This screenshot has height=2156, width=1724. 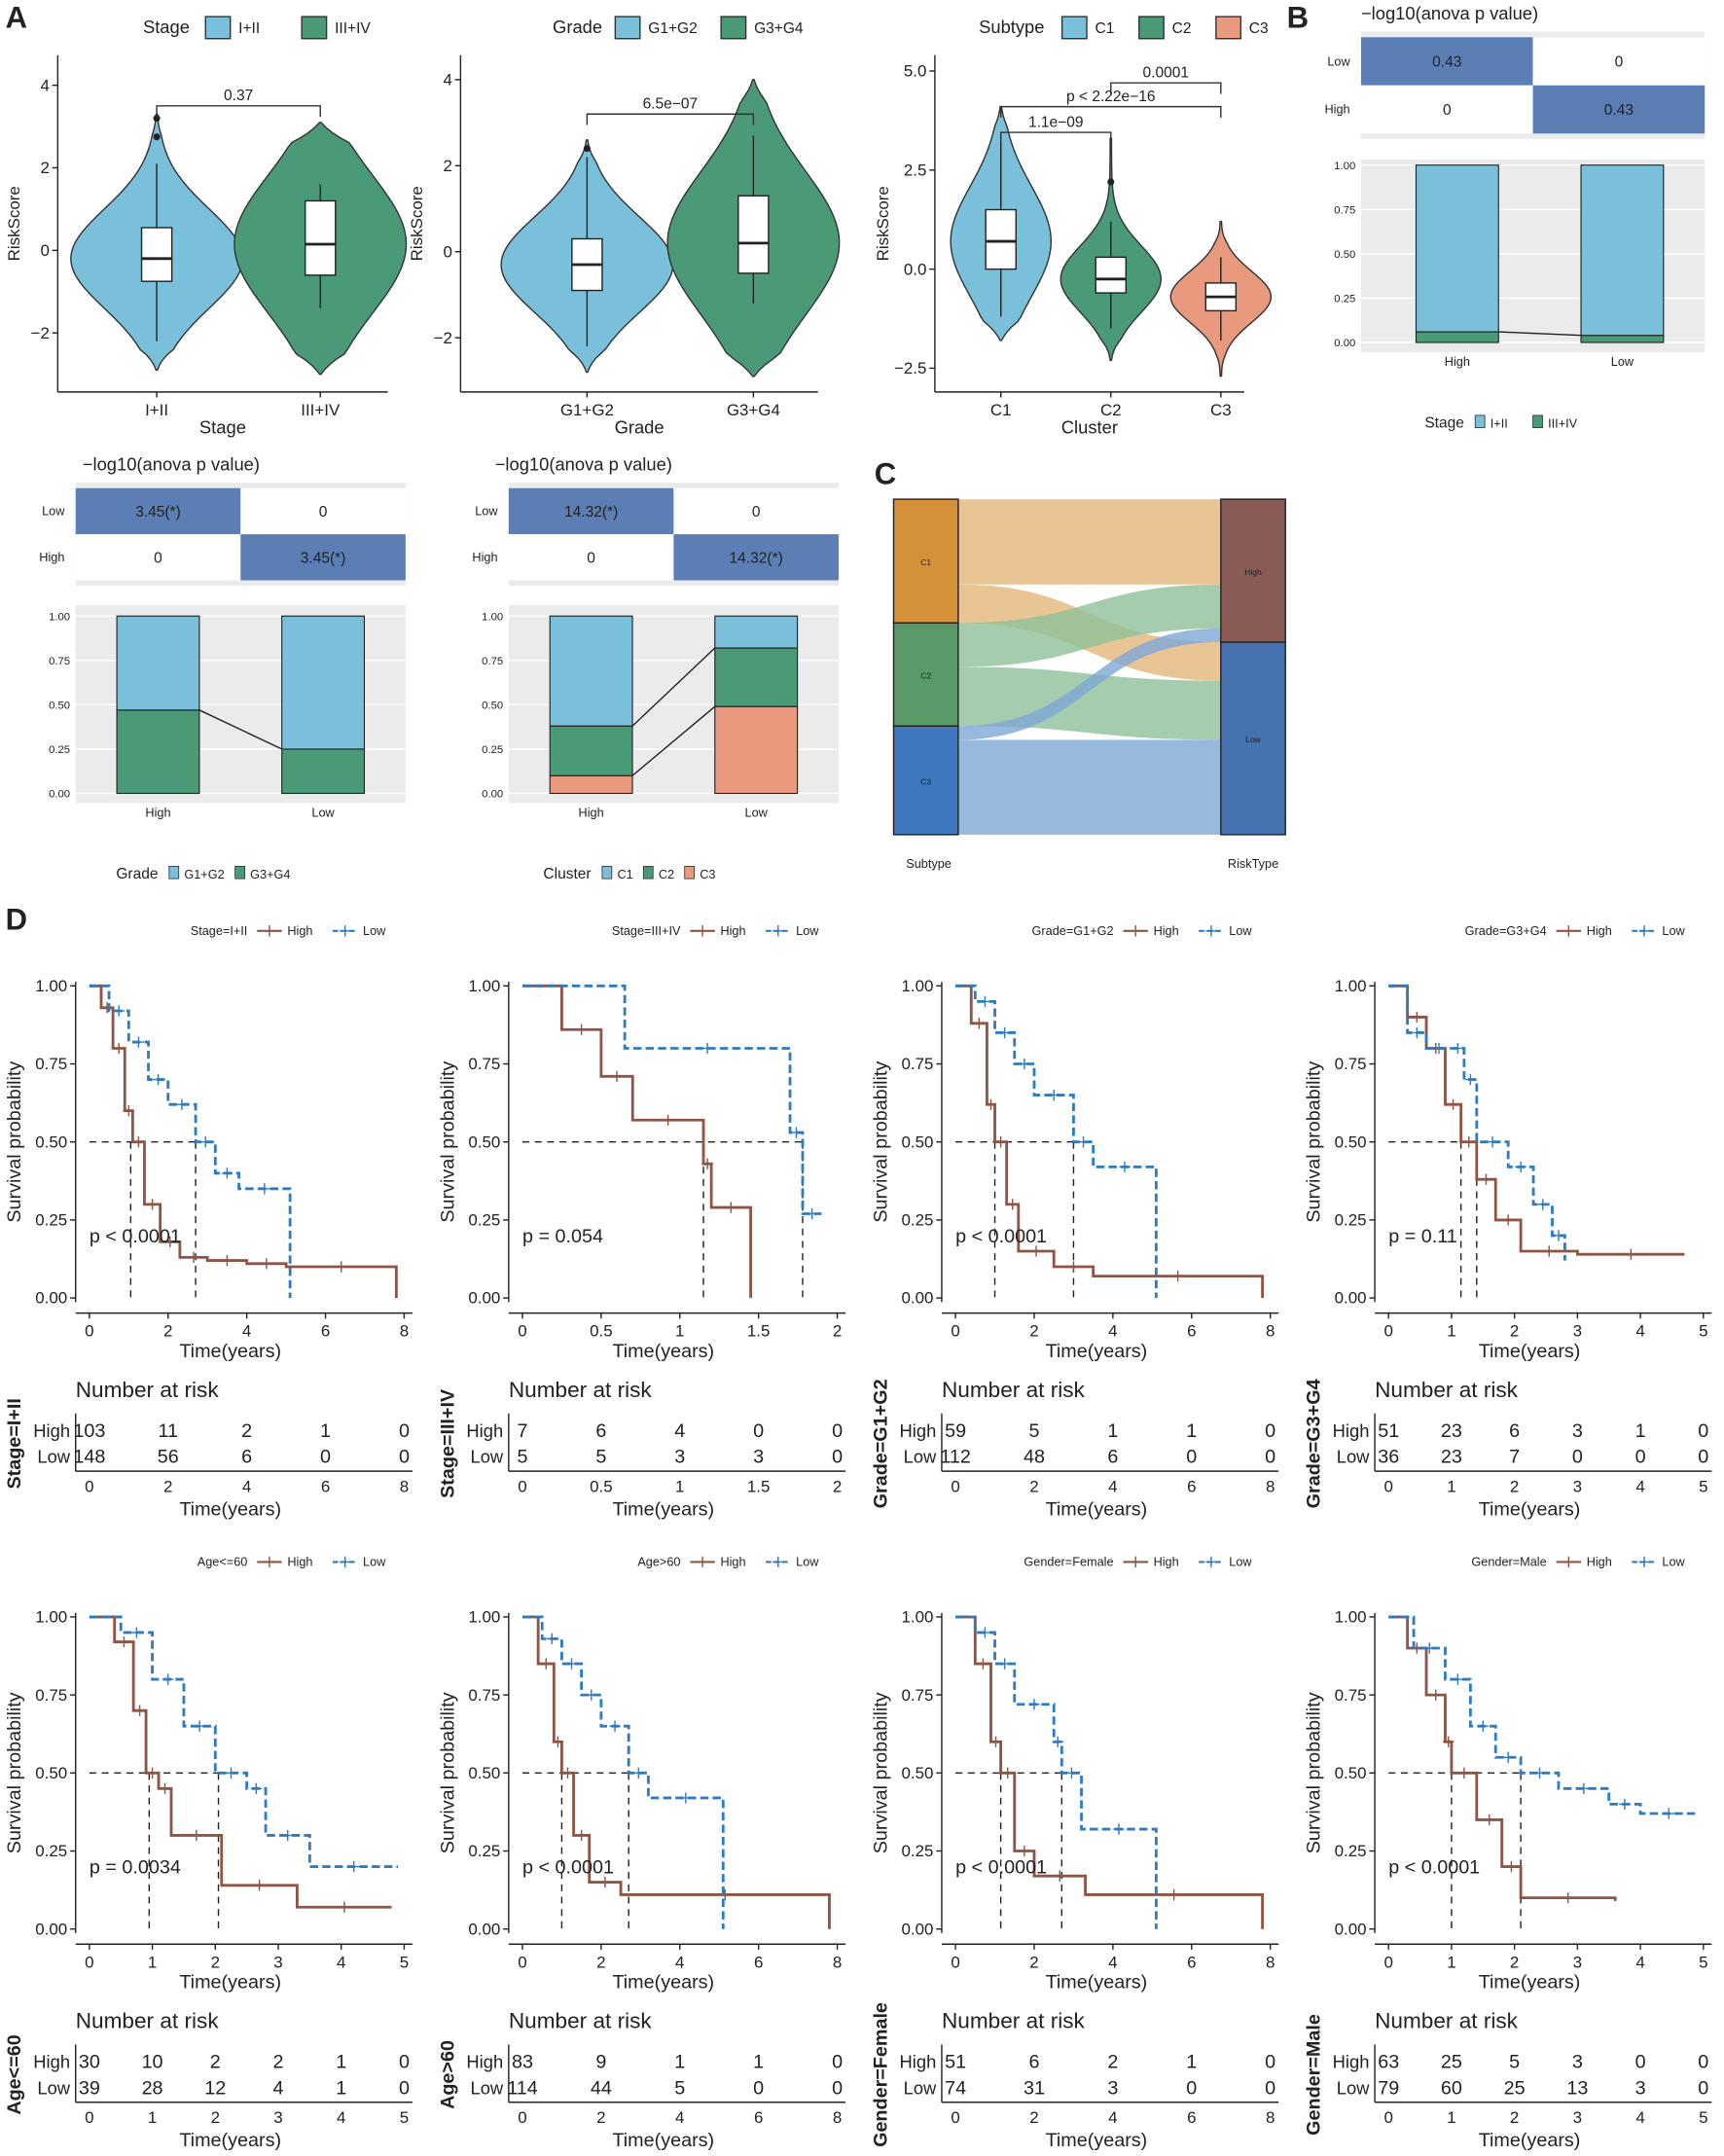 What do you see at coordinates (215, 1962) in the screenshot?
I see `x-tick-label: 2` at bounding box center [215, 1962].